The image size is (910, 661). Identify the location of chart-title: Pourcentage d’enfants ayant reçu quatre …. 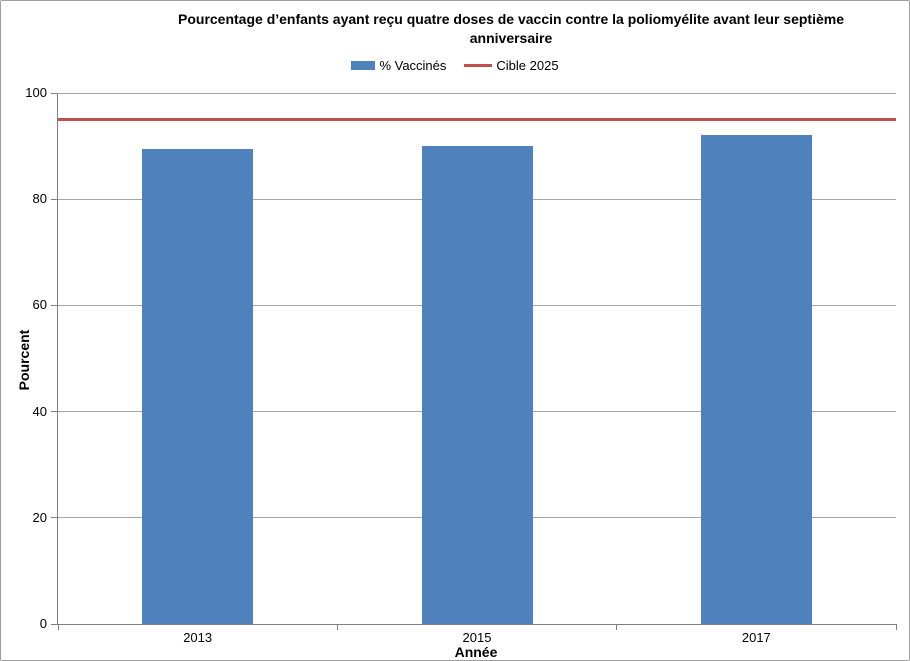
(511, 28).